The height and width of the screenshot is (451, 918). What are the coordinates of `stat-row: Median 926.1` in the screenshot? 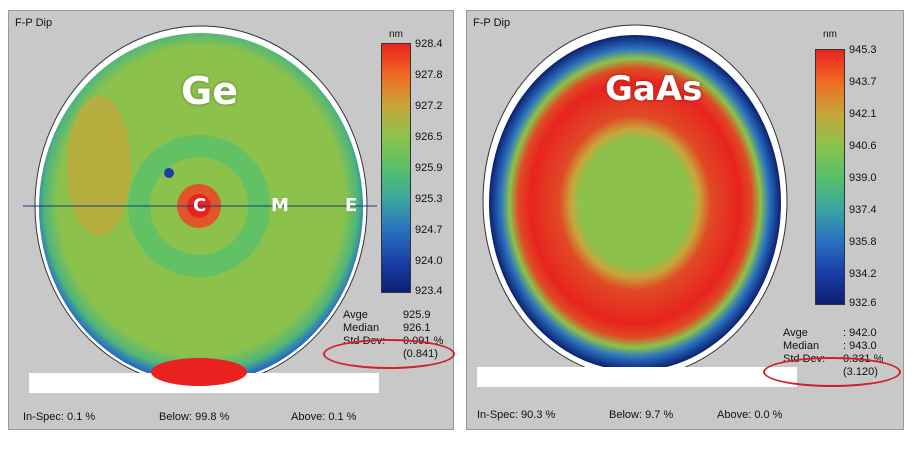 It's located at (393, 328).